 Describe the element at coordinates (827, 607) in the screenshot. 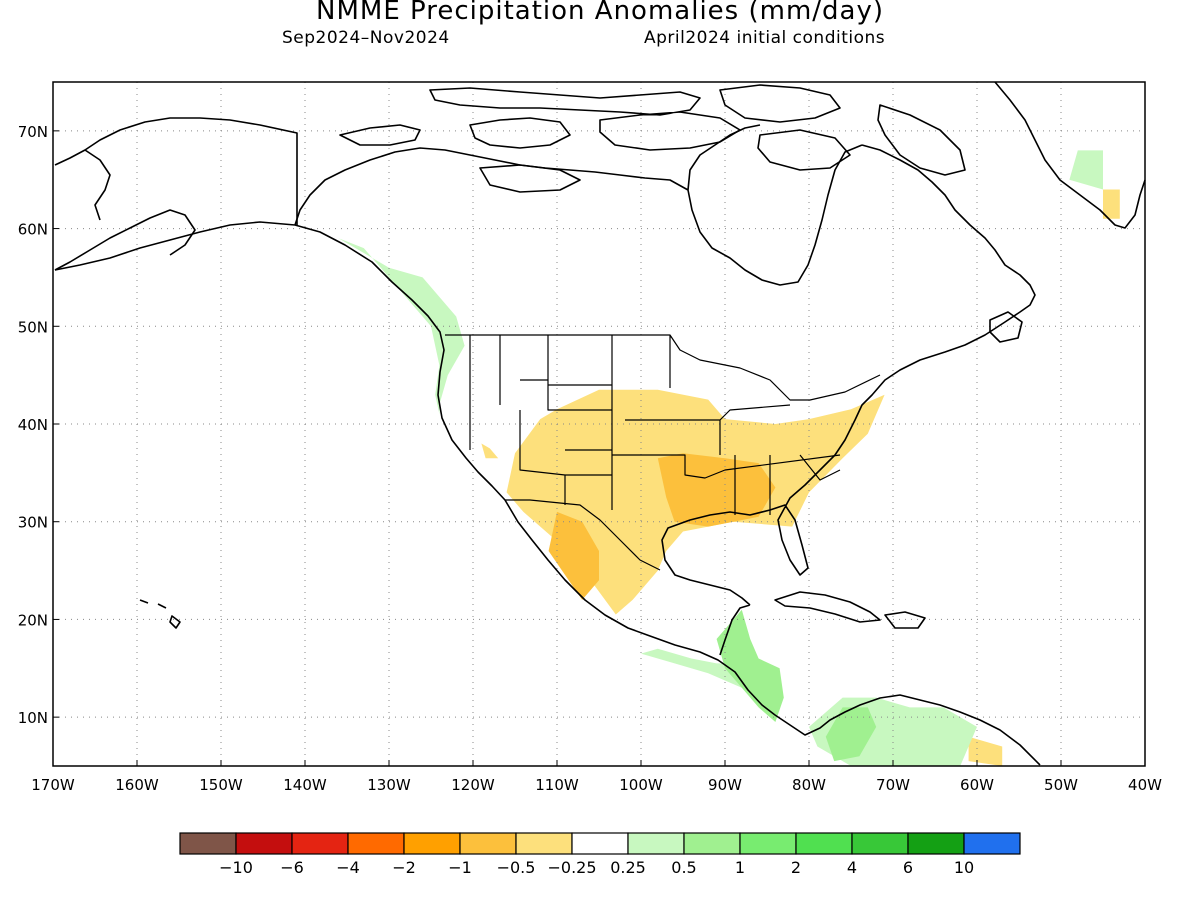

I see `cuba-coastline` at that location.